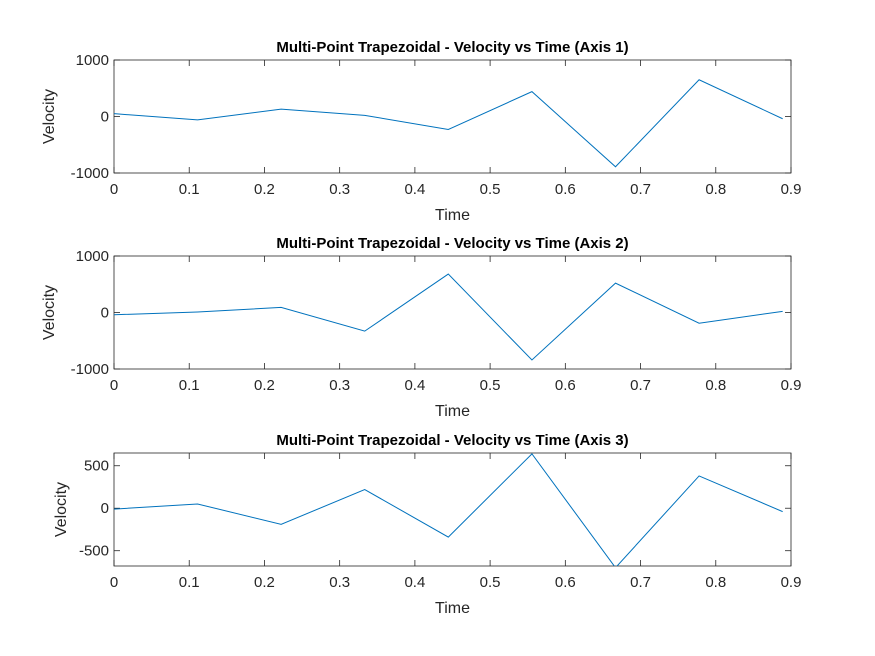 The image size is (875, 656). What do you see at coordinates (94, 551) in the screenshot?
I see `y-tick-label: -500` at bounding box center [94, 551].